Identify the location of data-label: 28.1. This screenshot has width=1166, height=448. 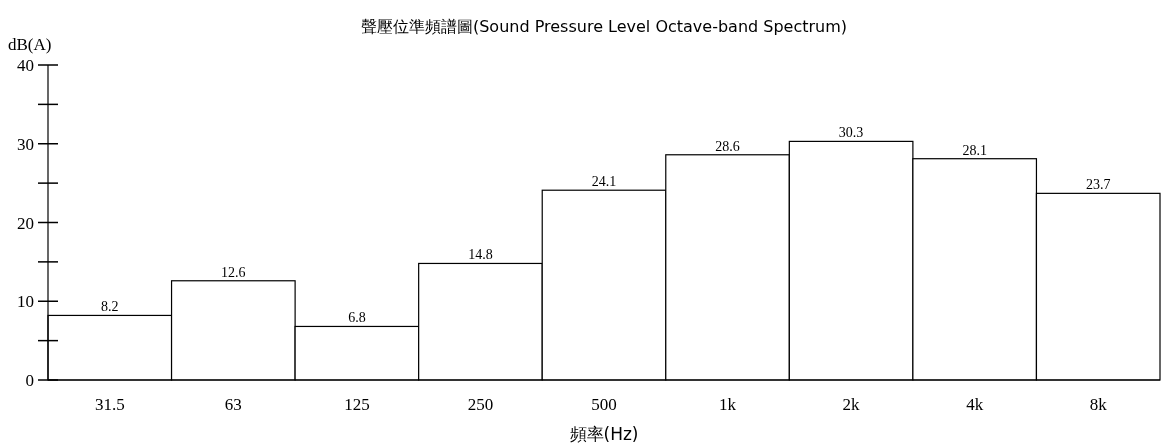
(974, 150).